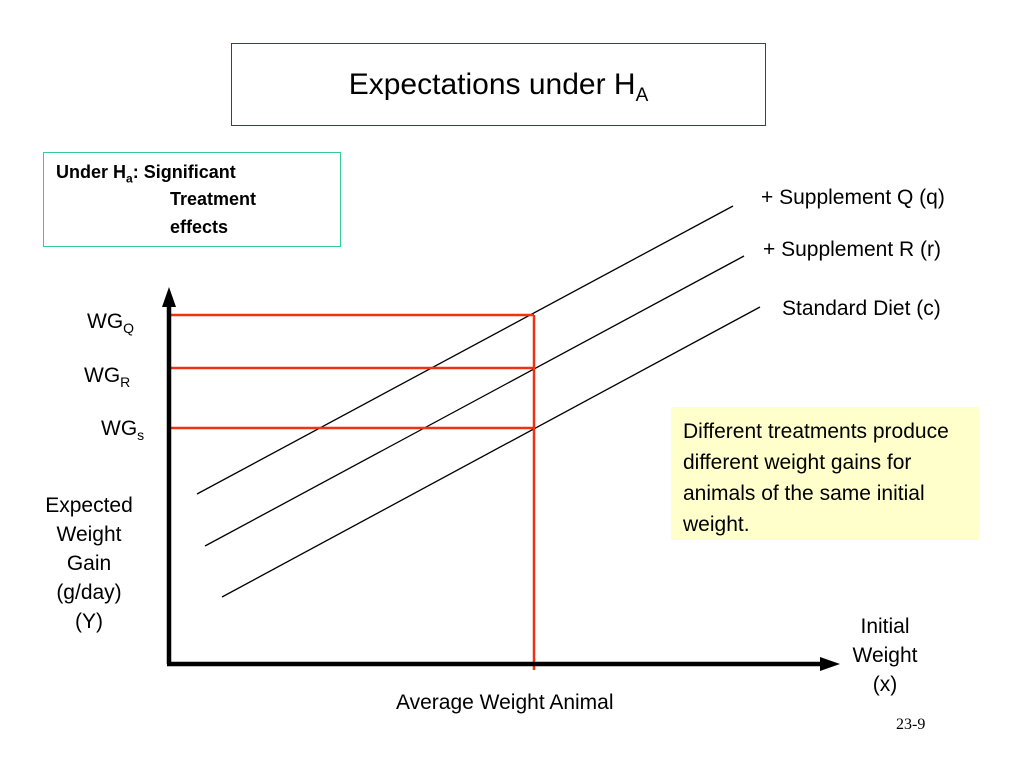  What do you see at coordinates (885, 655) in the screenshot?
I see `x-axis-label: Initial Weight (x)` at bounding box center [885, 655].